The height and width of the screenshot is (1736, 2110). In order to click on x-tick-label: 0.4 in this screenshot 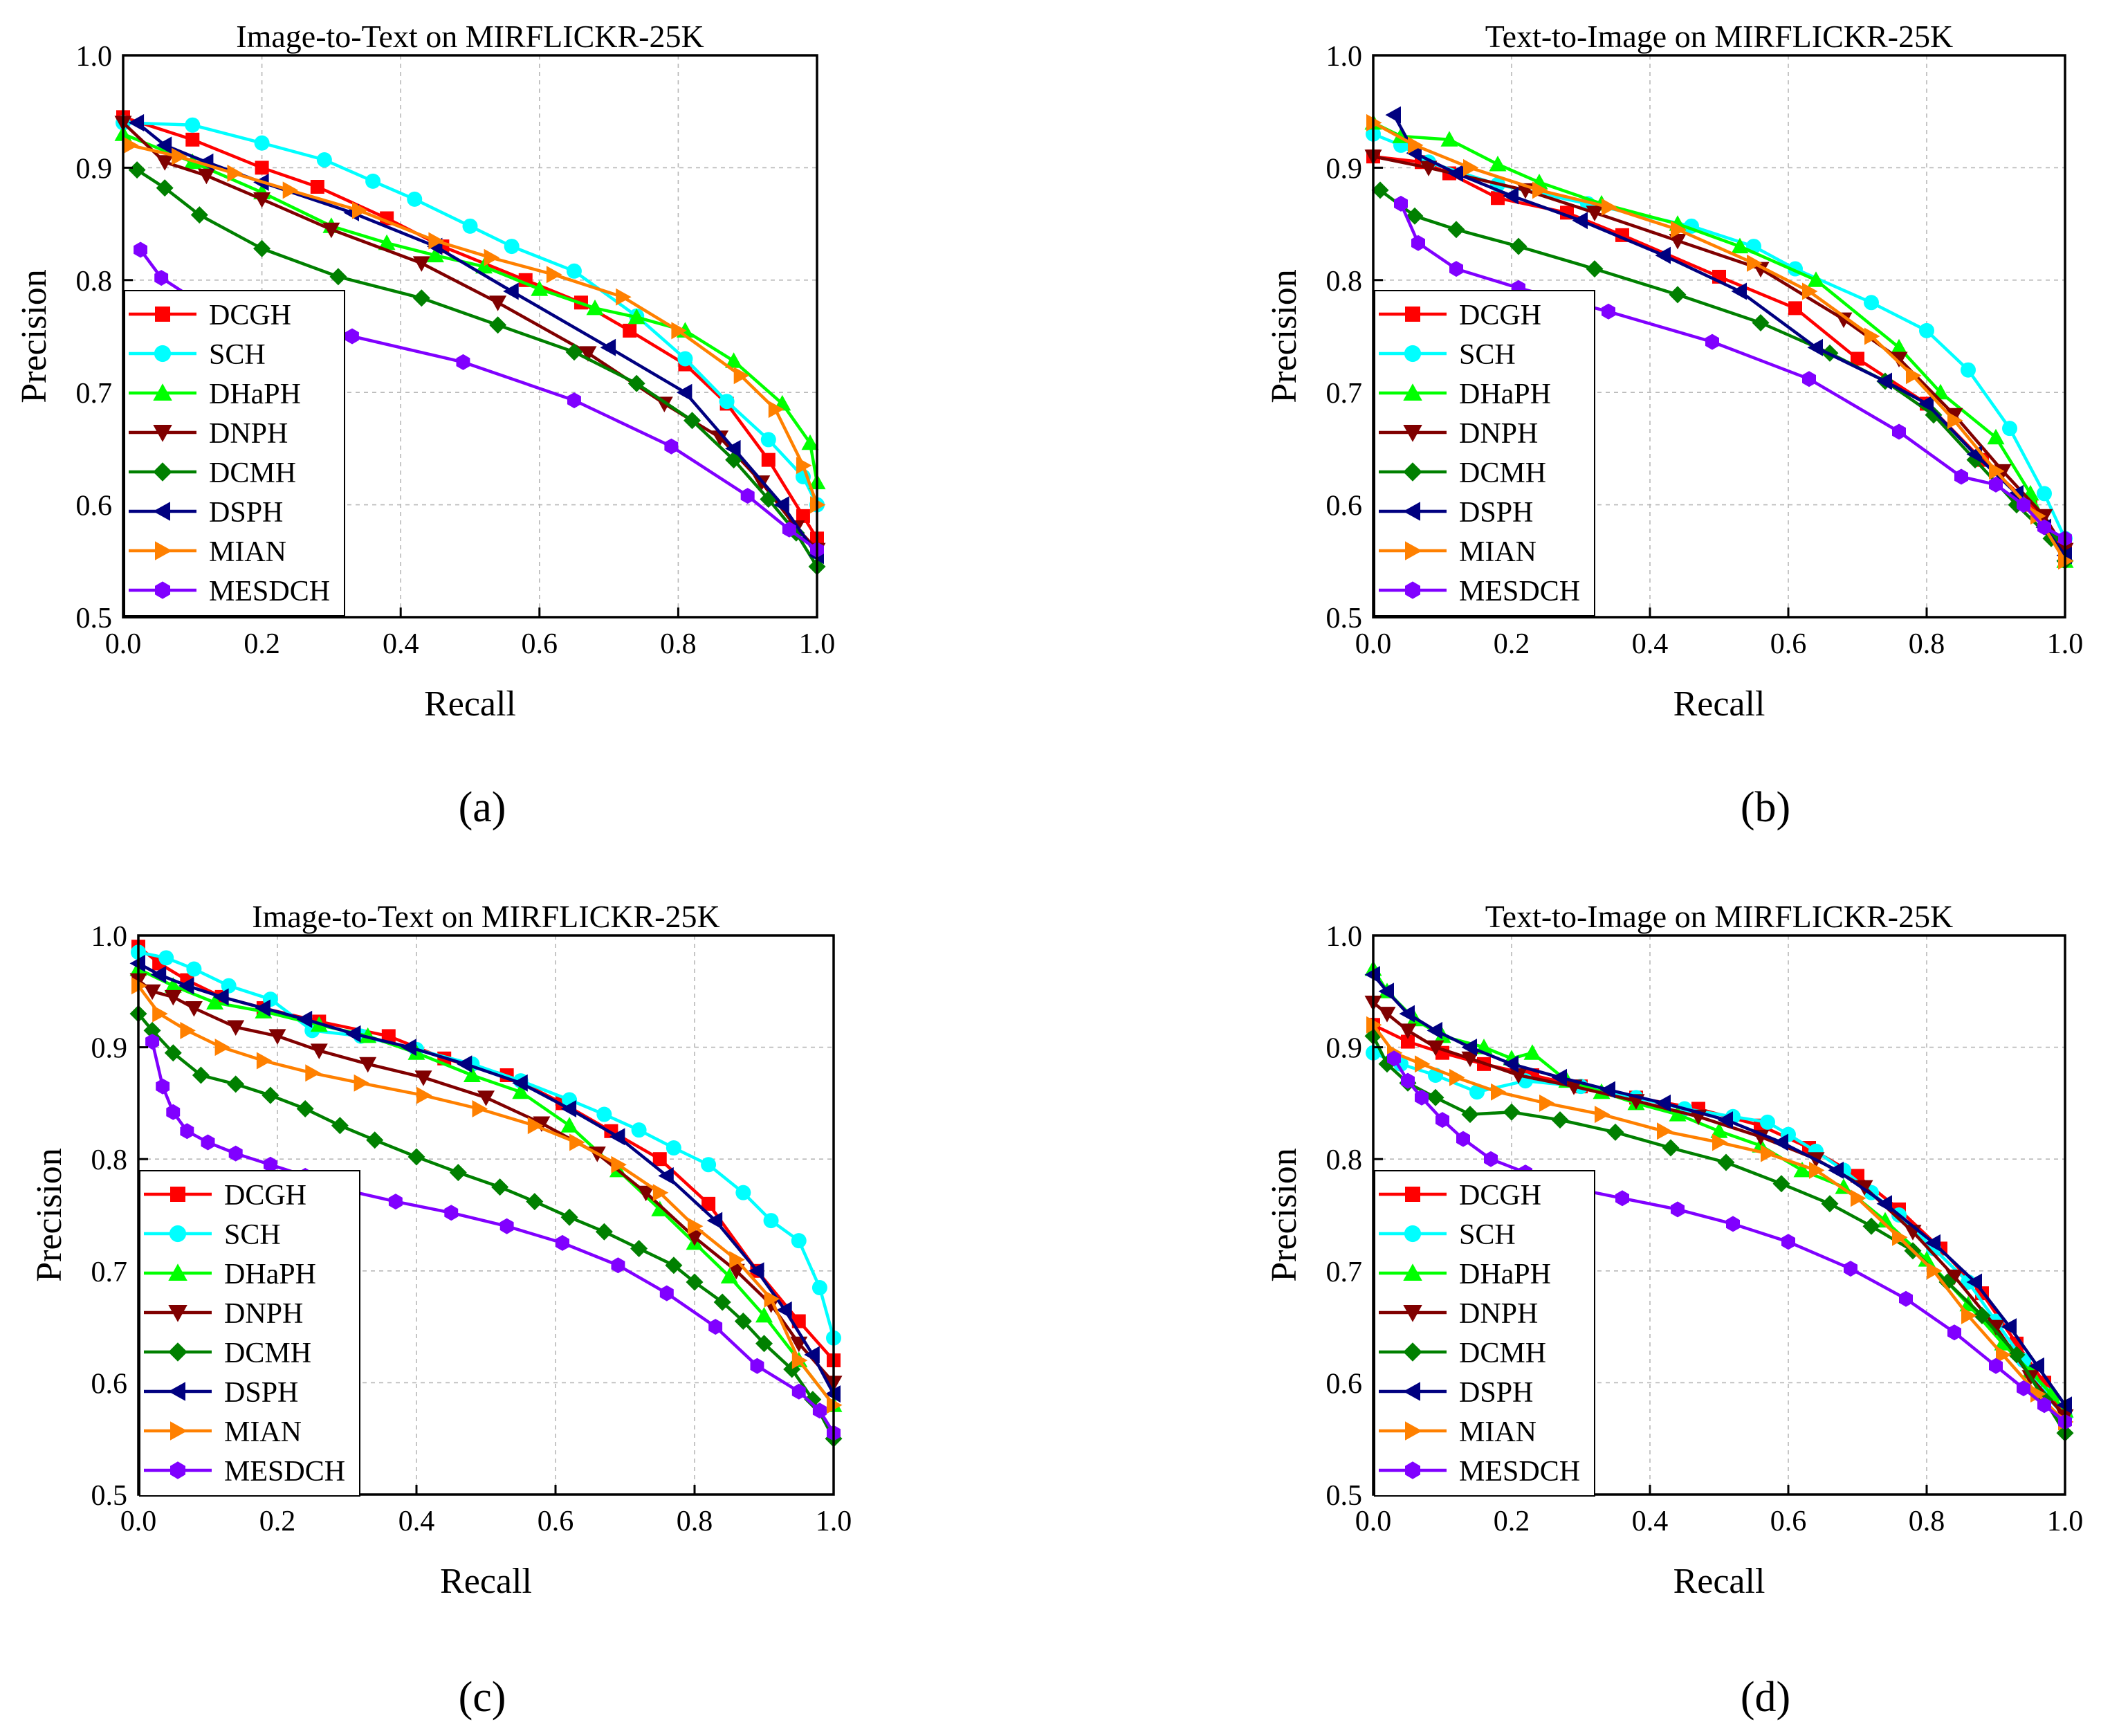, I will do `click(401, 644)`.